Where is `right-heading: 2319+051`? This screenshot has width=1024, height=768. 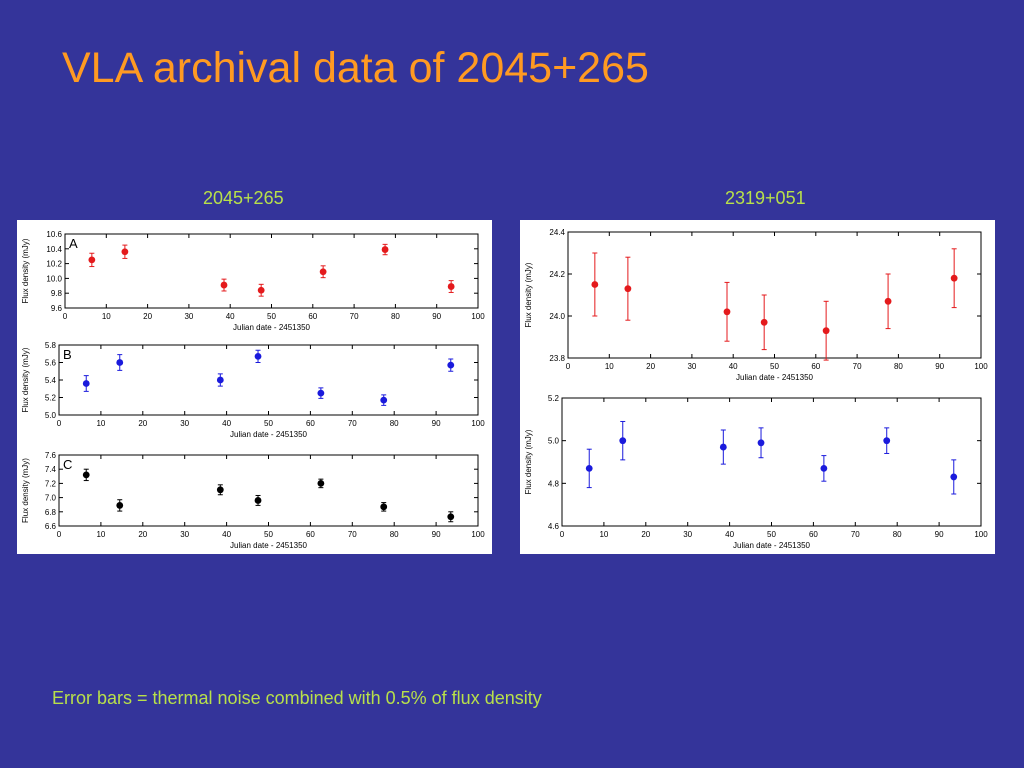
right-heading: 2319+051 is located at coordinates (765, 198).